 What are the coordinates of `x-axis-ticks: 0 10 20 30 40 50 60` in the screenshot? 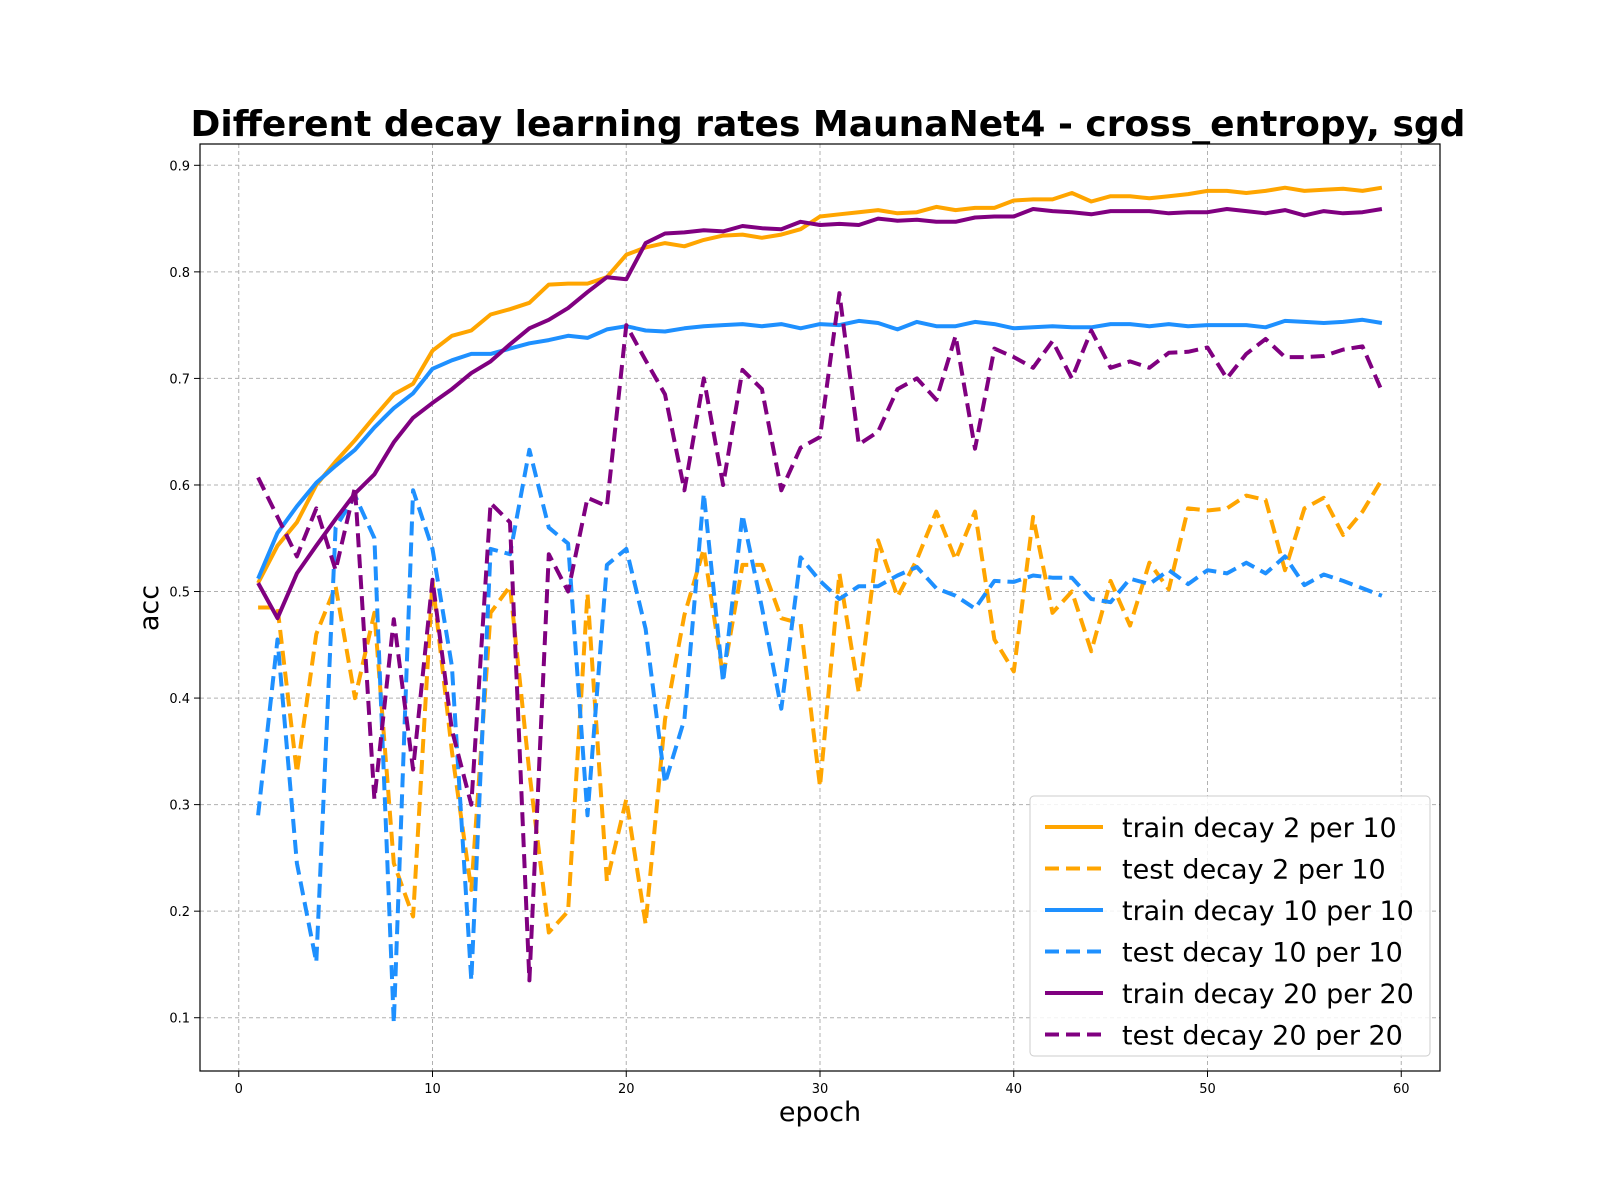 It's located at (822, 1084).